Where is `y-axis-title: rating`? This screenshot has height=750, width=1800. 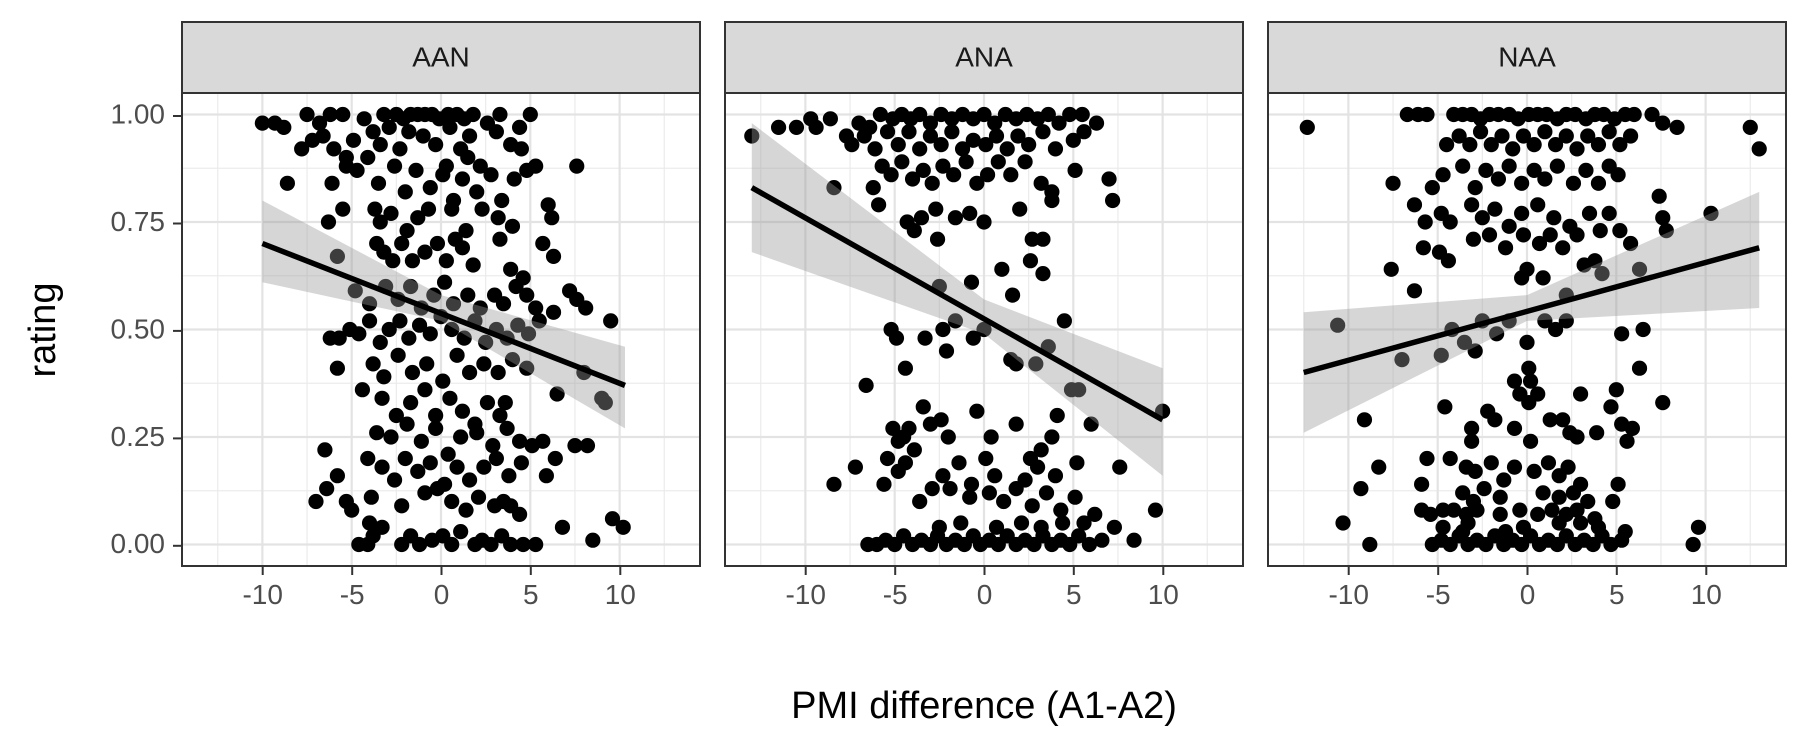 y-axis-title: rating is located at coordinates (43, 329).